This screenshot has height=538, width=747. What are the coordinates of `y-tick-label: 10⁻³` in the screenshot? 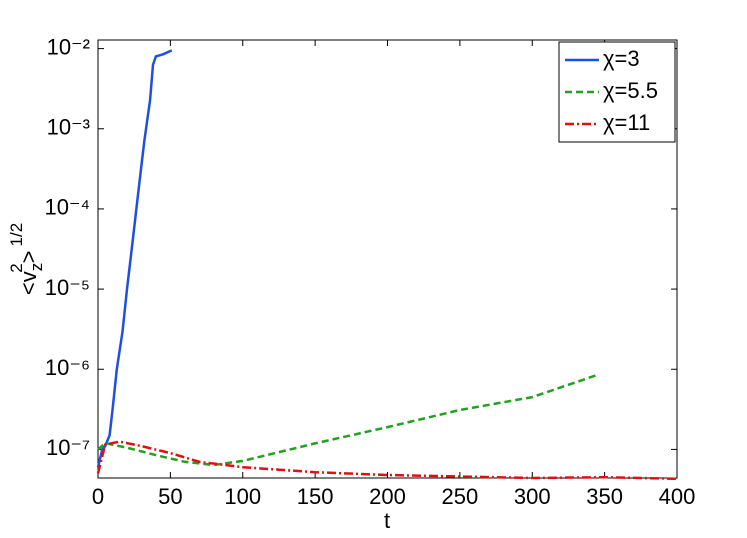 It's located at (68, 127).